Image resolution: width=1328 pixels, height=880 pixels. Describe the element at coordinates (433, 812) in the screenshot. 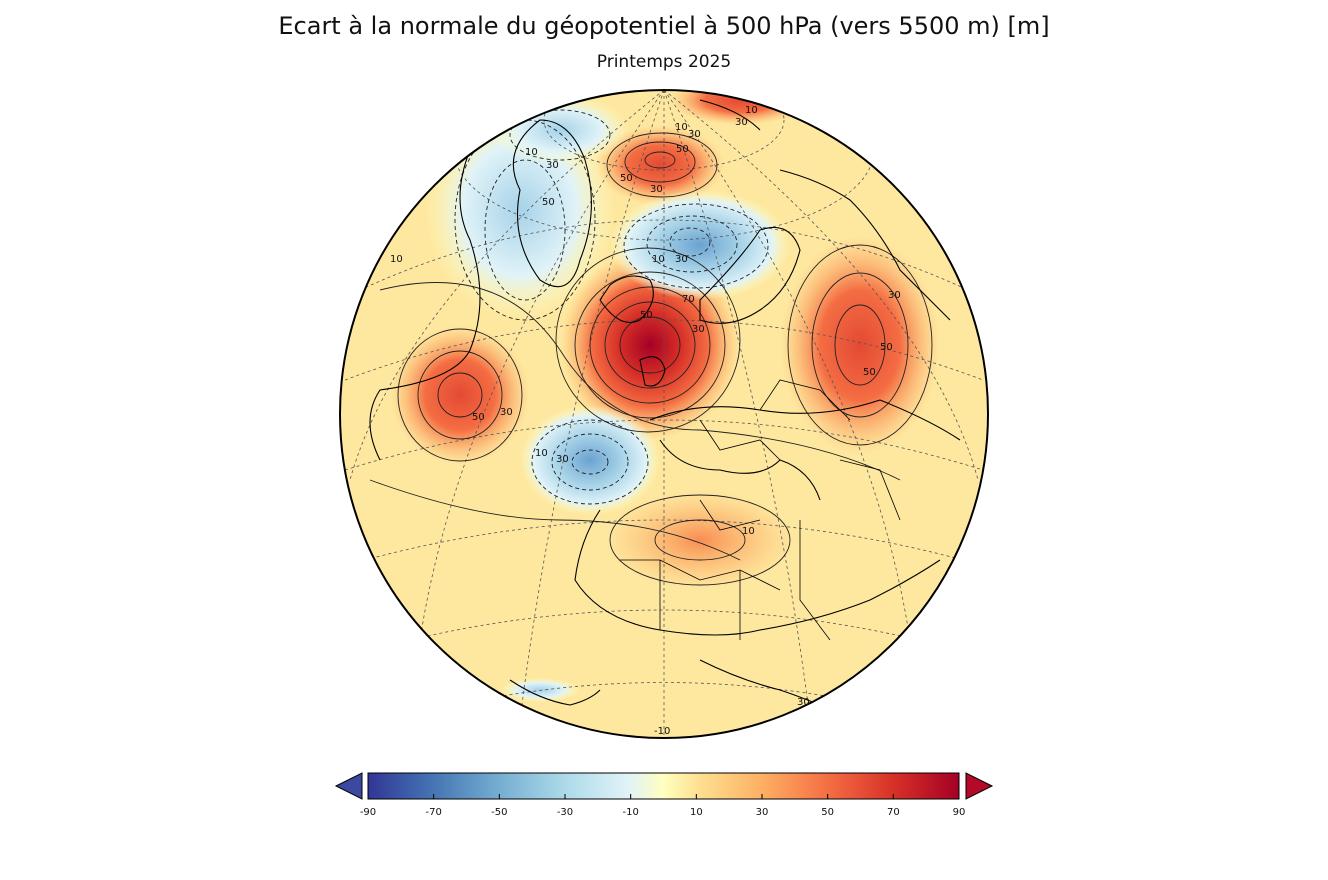

I see `colorbar-tick-label: -70` at that location.